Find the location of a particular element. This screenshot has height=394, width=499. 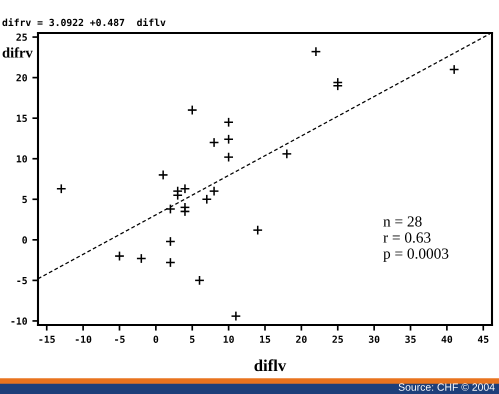

x-tick-label: 20 is located at coordinates (301, 339).